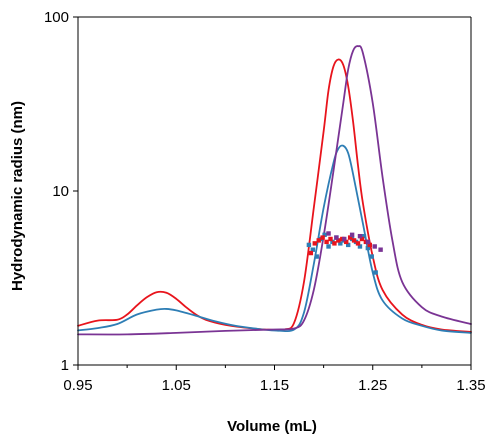  What do you see at coordinates (274, 385) in the screenshot?
I see `x-tick-label: 1.15` at bounding box center [274, 385].